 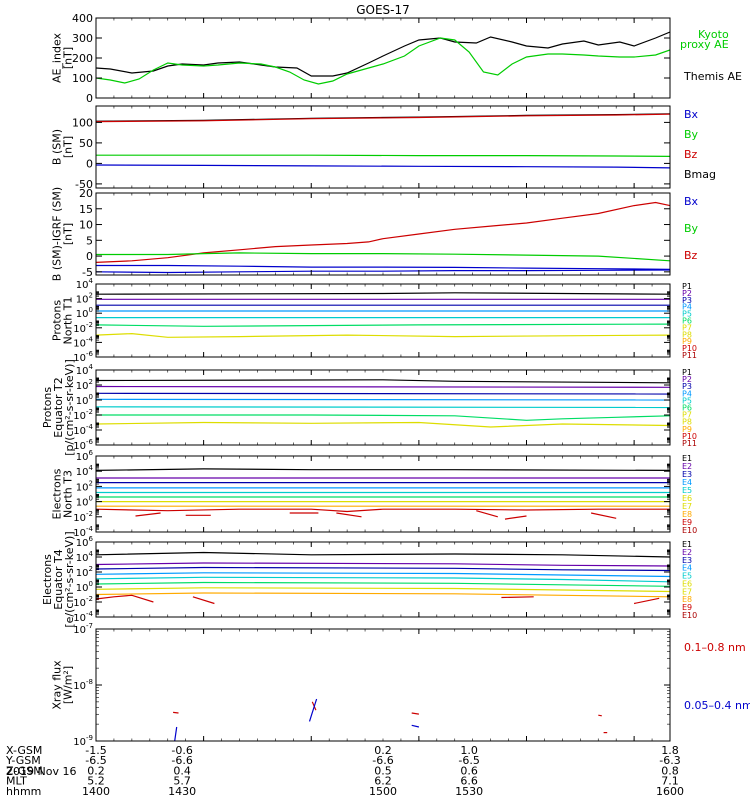 What do you see at coordinates (687, 568) in the screenshot?
I see `legend-entry: E4` at bounding box center [687, 568].